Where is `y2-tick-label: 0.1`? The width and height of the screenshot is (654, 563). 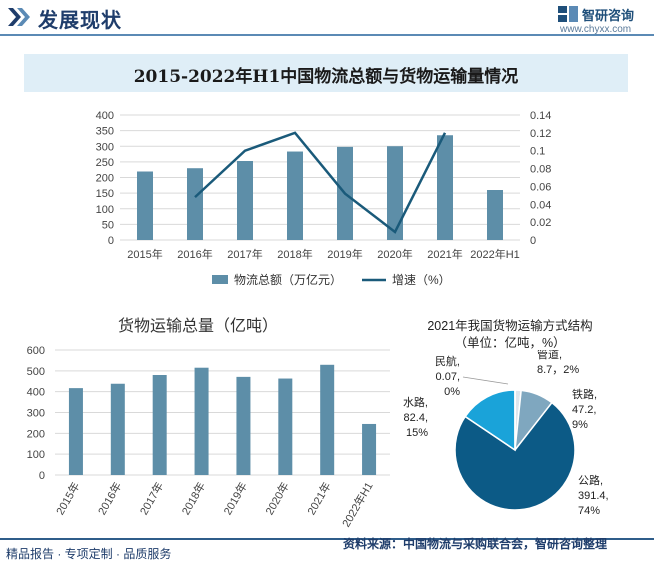
y2-tick-label: 0.1 is located at coordinates (537, 152).